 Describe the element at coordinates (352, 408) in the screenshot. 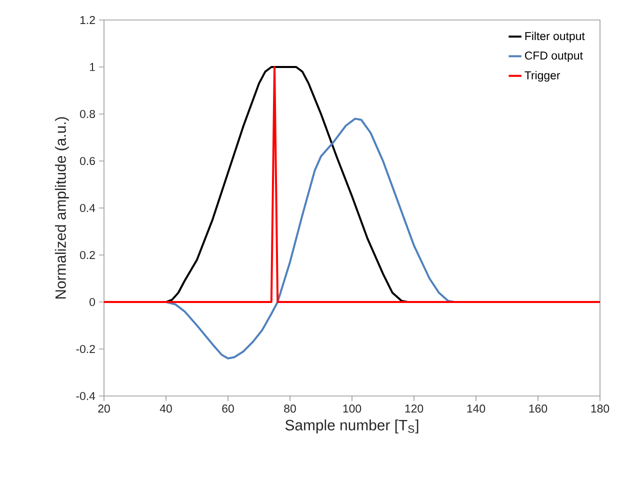

I see `x-tick-label: 100` at that location.